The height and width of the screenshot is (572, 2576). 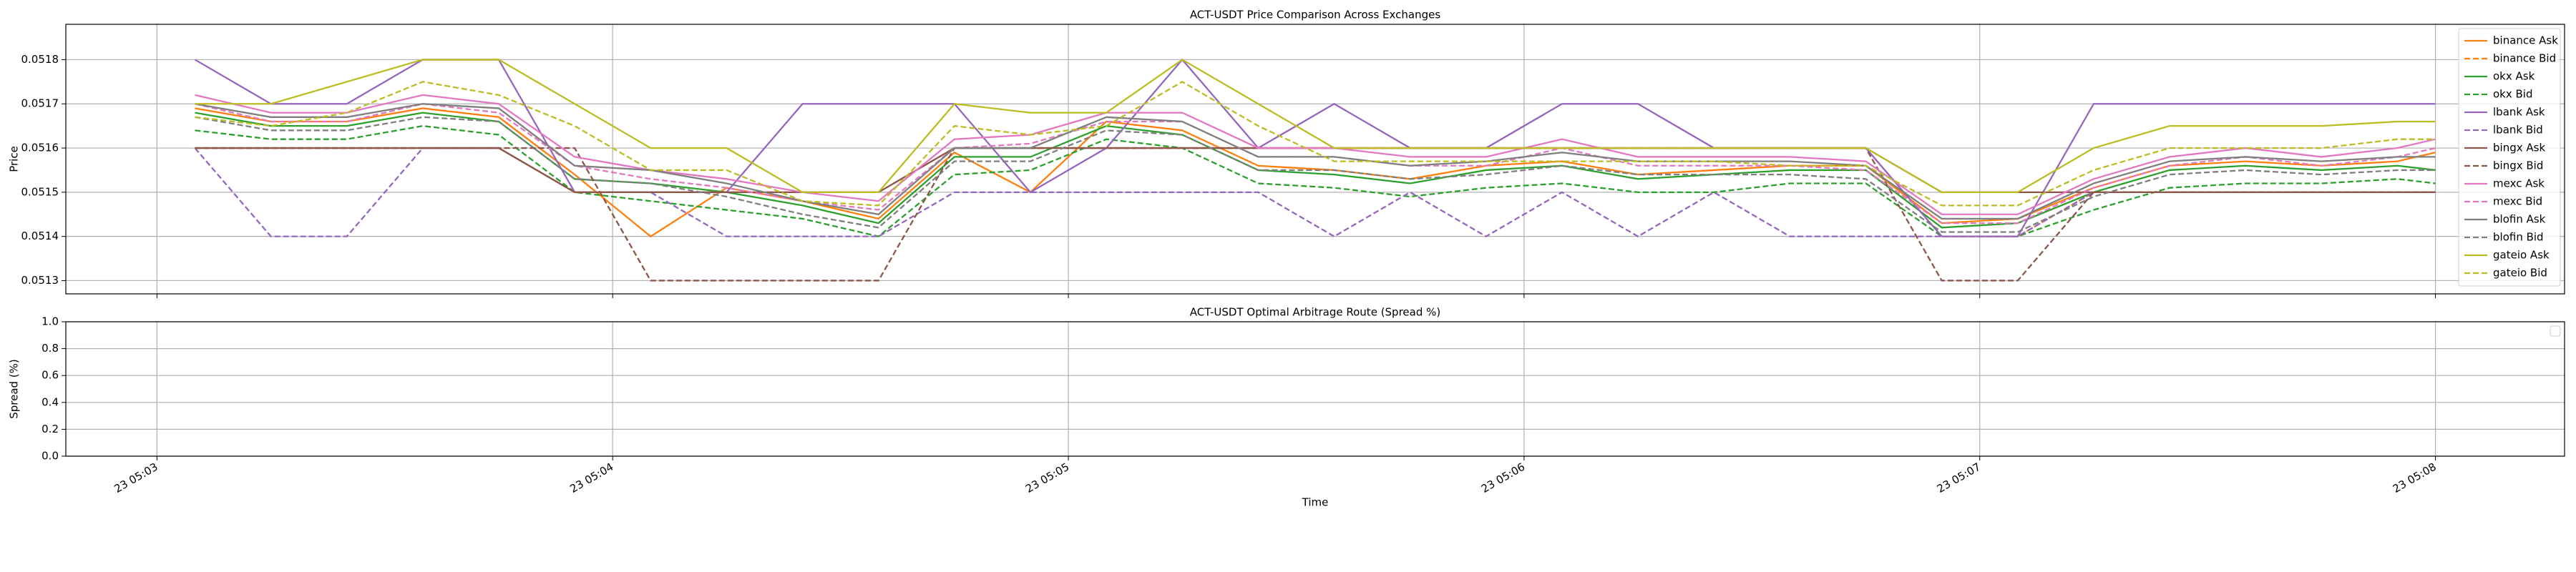 What do you see at coordinates (2517, 201) in the screenshot?
I see `legend-label: mexc Bid` at bounding box center [2517, 201].